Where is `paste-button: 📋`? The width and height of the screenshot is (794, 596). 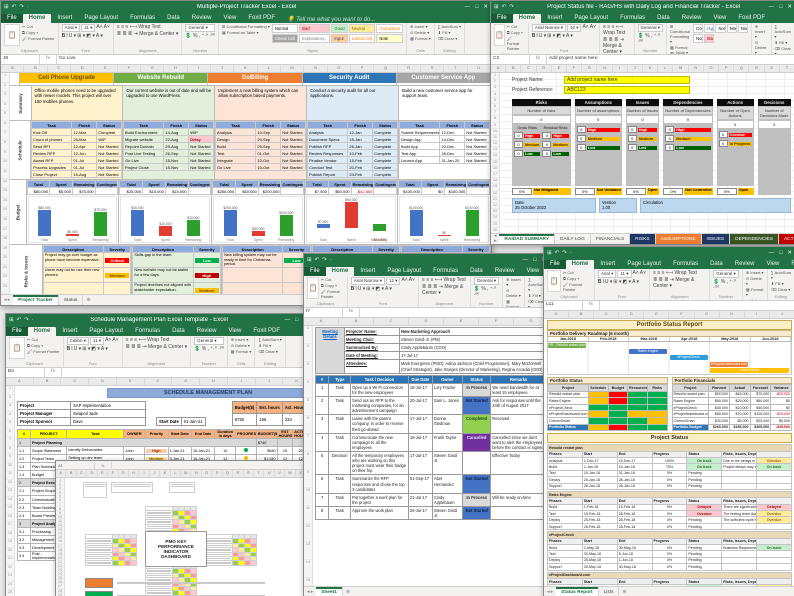 paste-button: 📋 is located at coordinates (313, 288).